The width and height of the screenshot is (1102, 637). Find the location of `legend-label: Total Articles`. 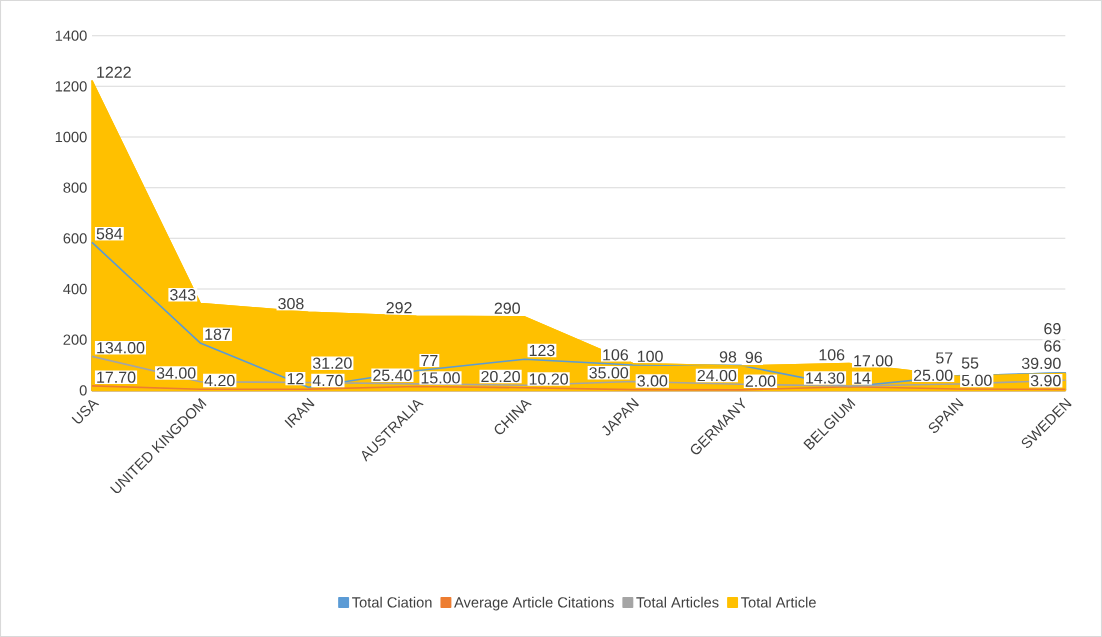

legend-label: Total Articles is located at coordinates (677, 602).